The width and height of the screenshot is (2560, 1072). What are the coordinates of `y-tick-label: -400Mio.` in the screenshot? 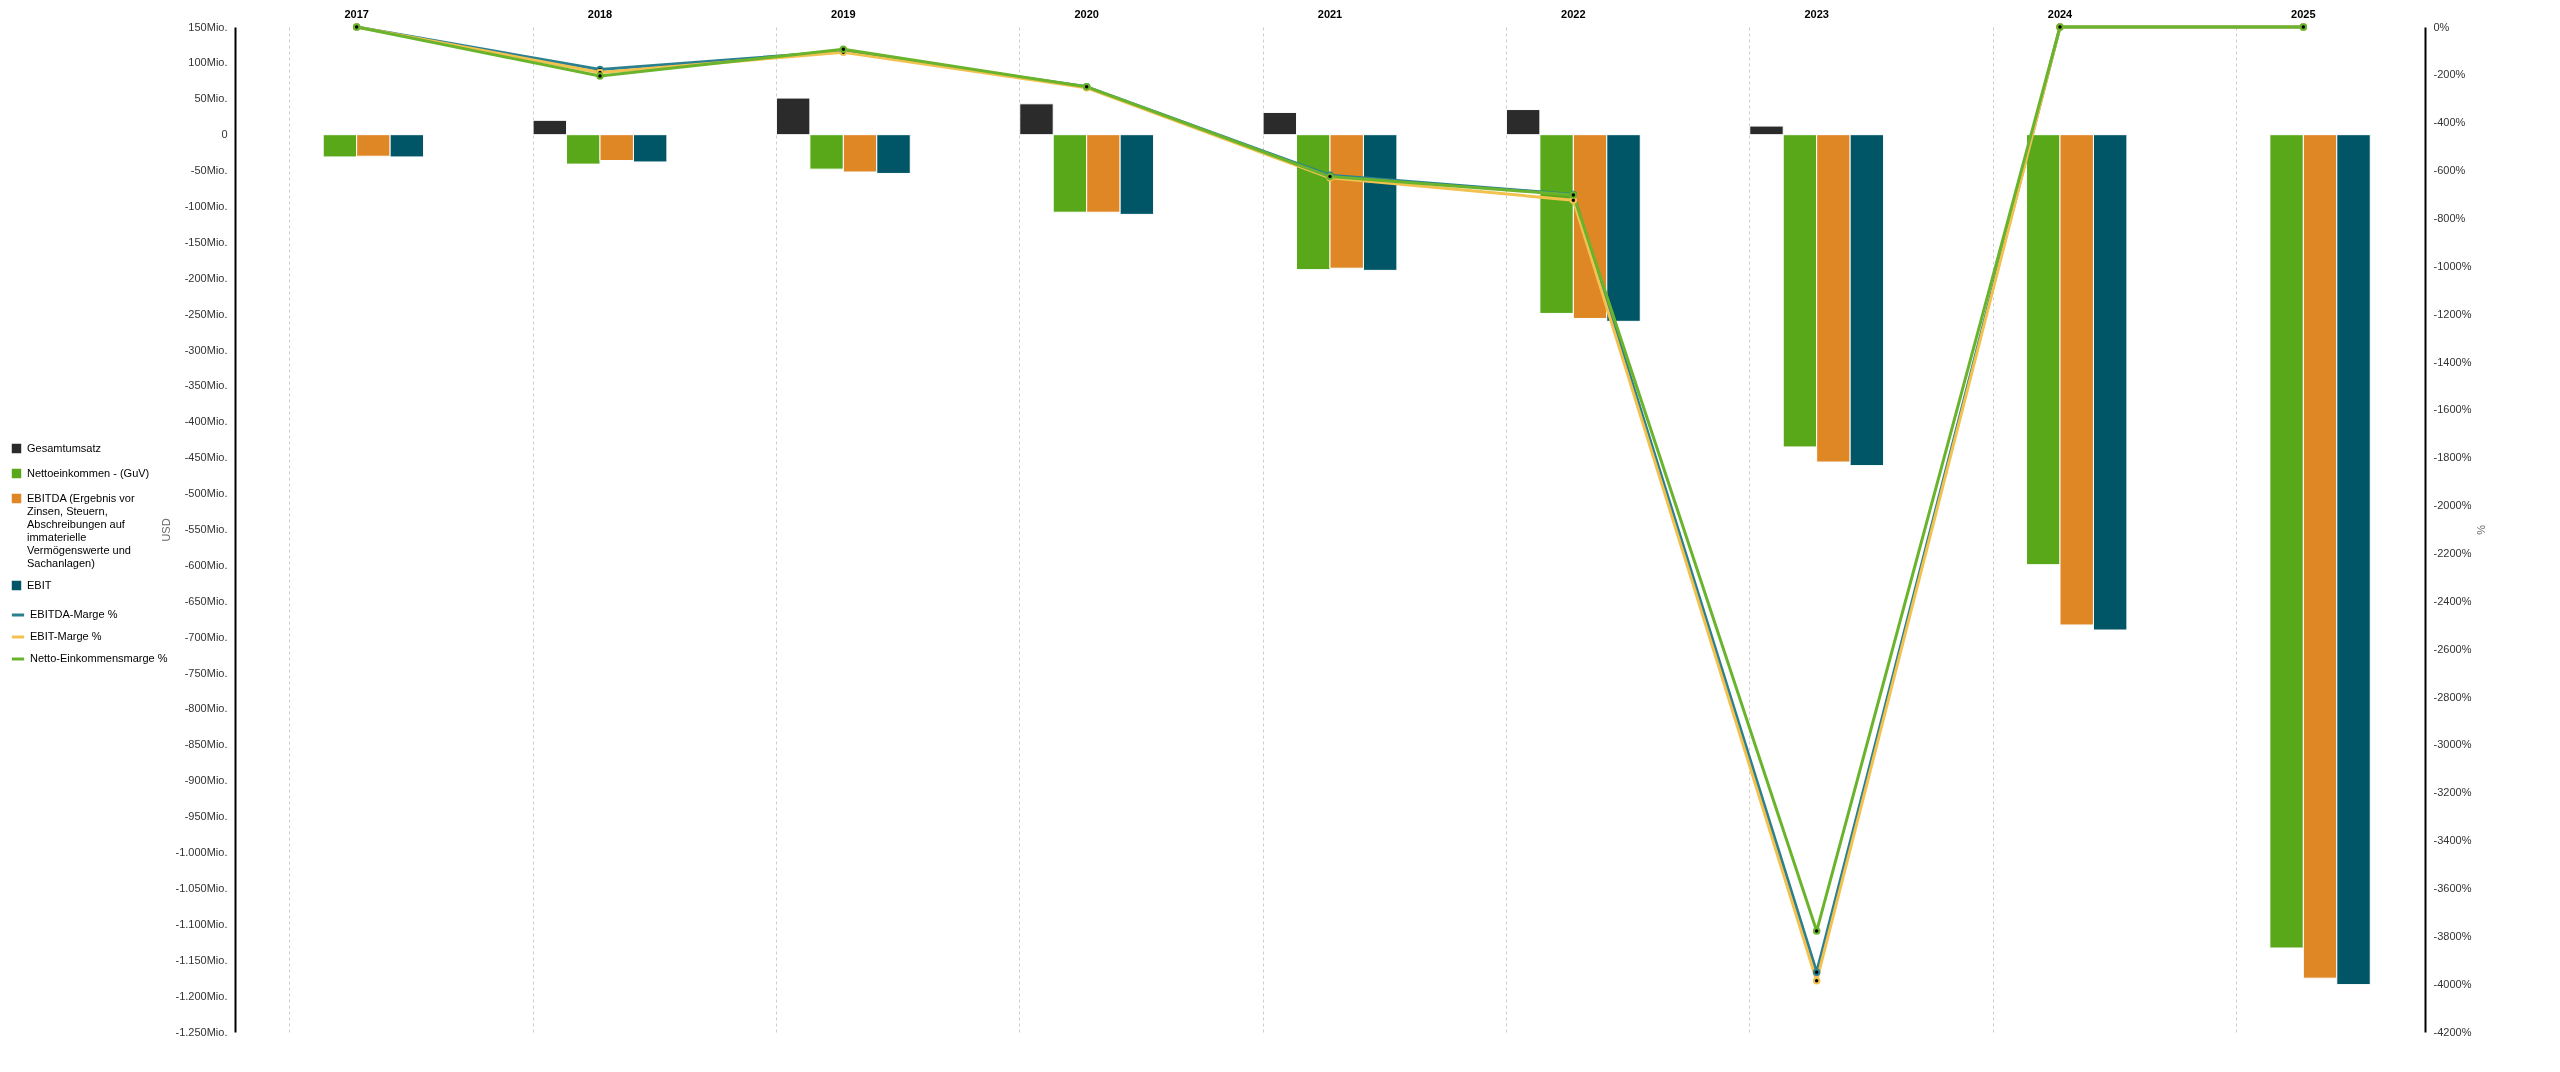 It's located at (206, 421).